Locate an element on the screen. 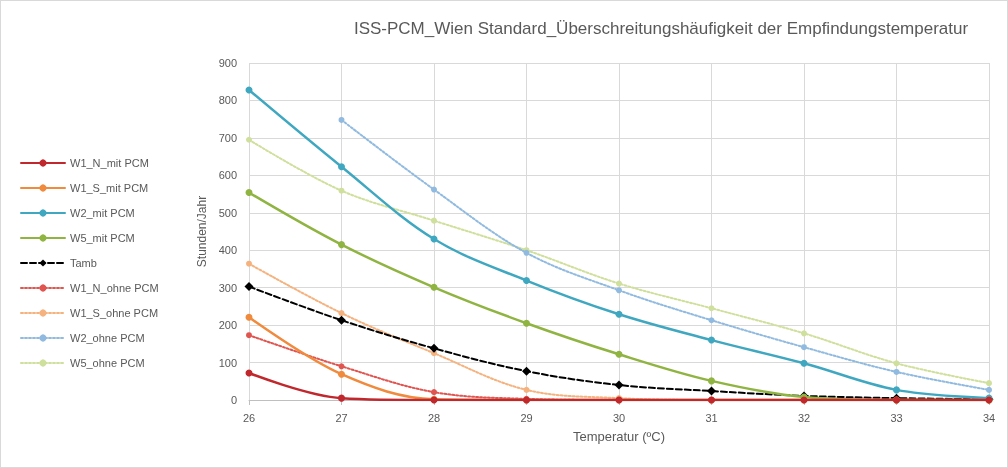  y-tick-label: 400 is located at coordinates (227, 250).